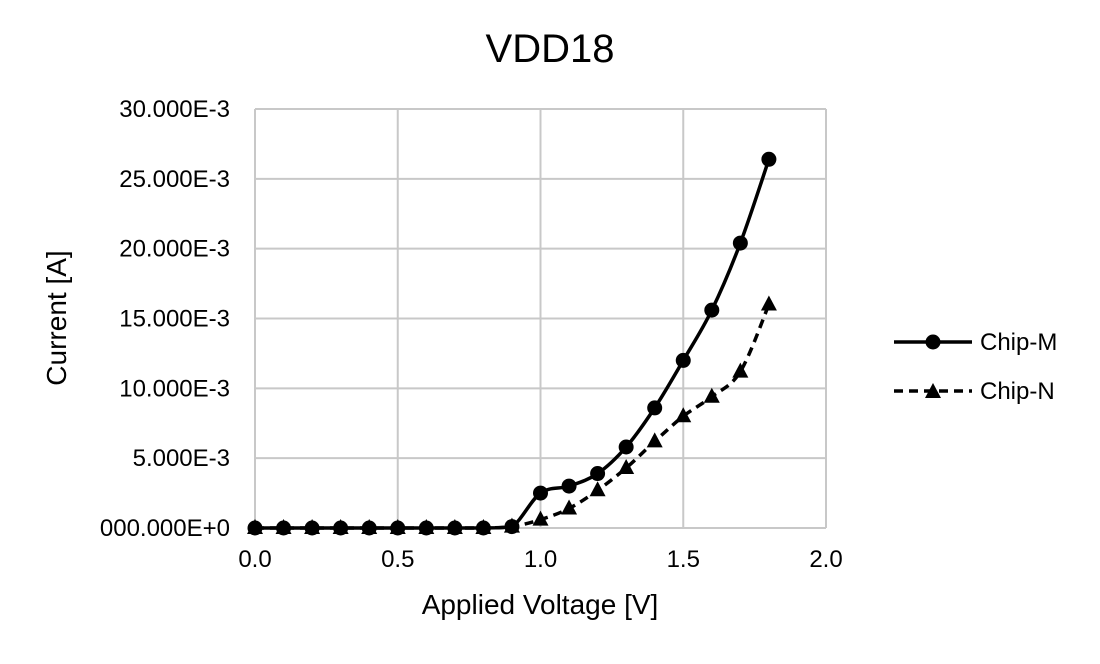 The height and width of the screenshot is (664, 1100). I want to click on x-tick-label: 2.0, so click(825, 559).